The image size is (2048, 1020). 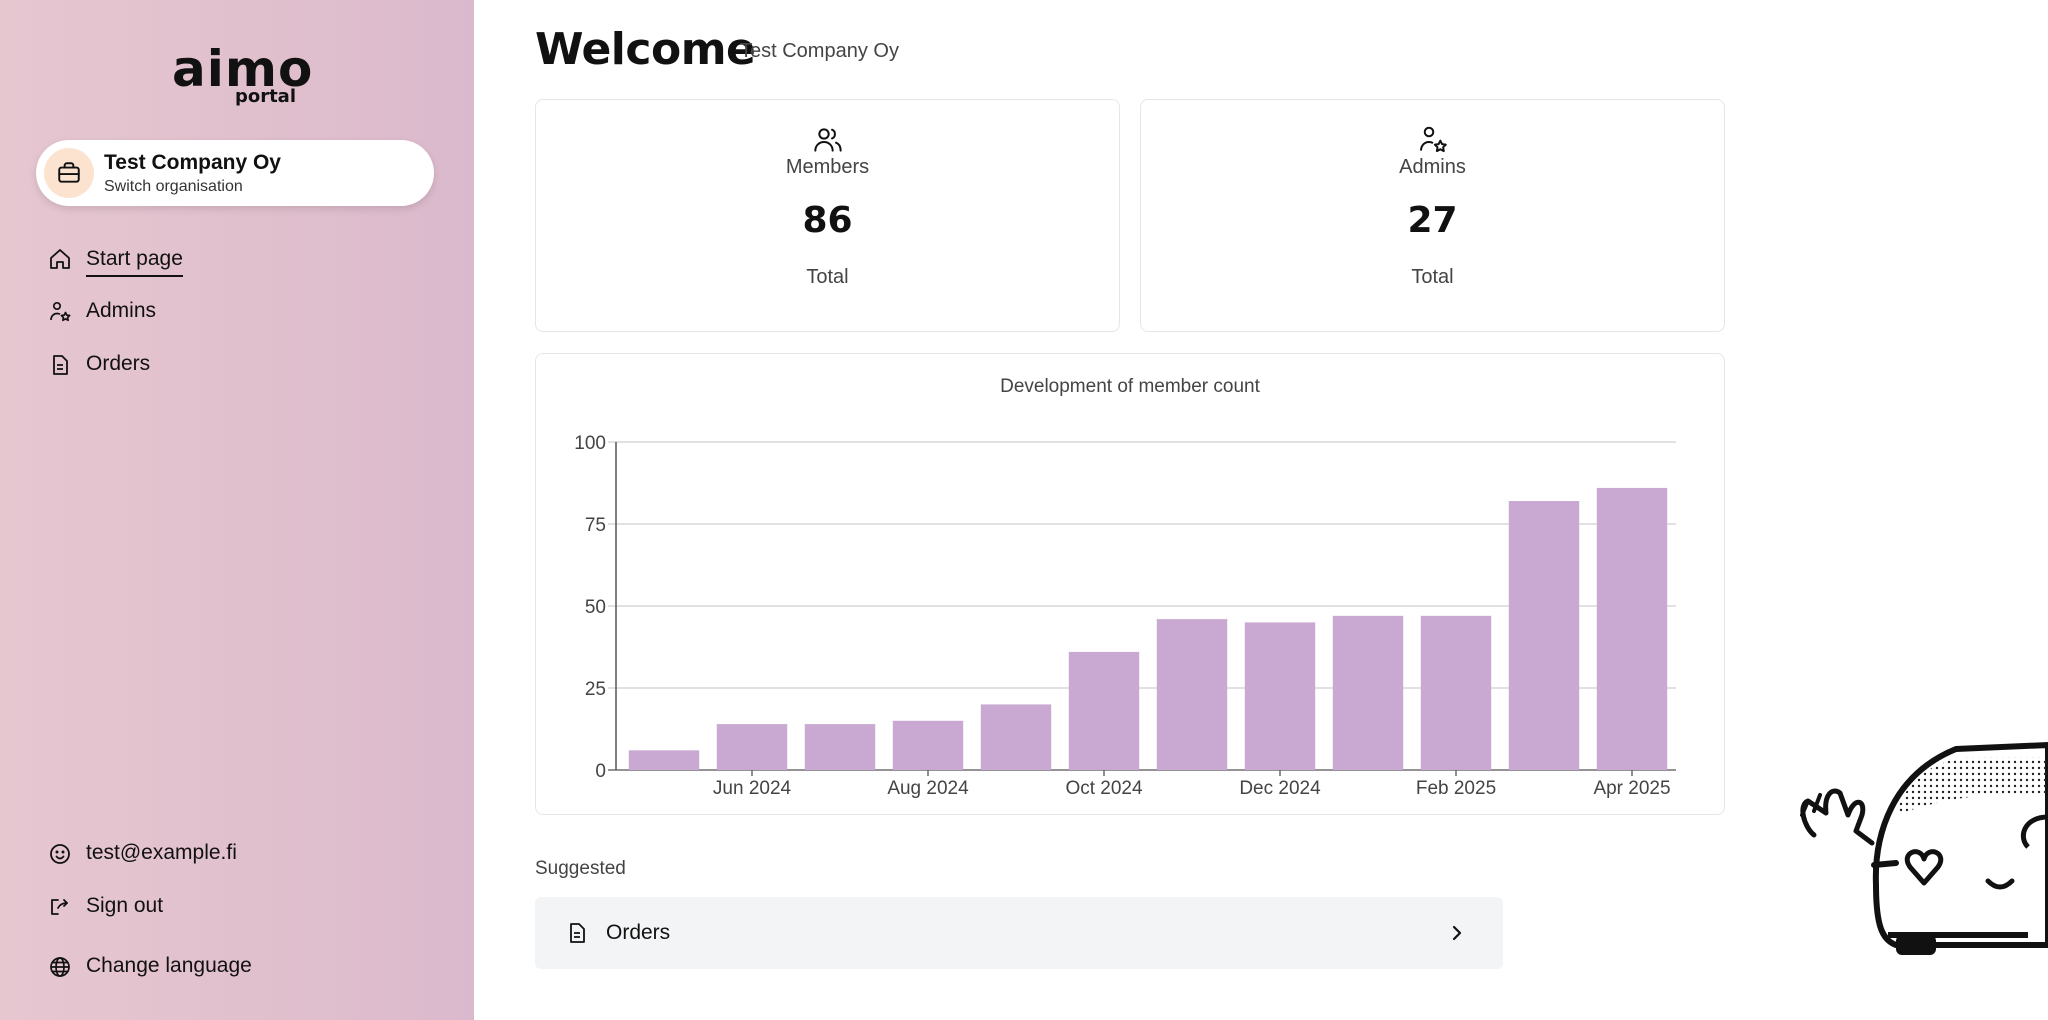 I want to click on y-tick-label: 50, so click(x=595, y=607).